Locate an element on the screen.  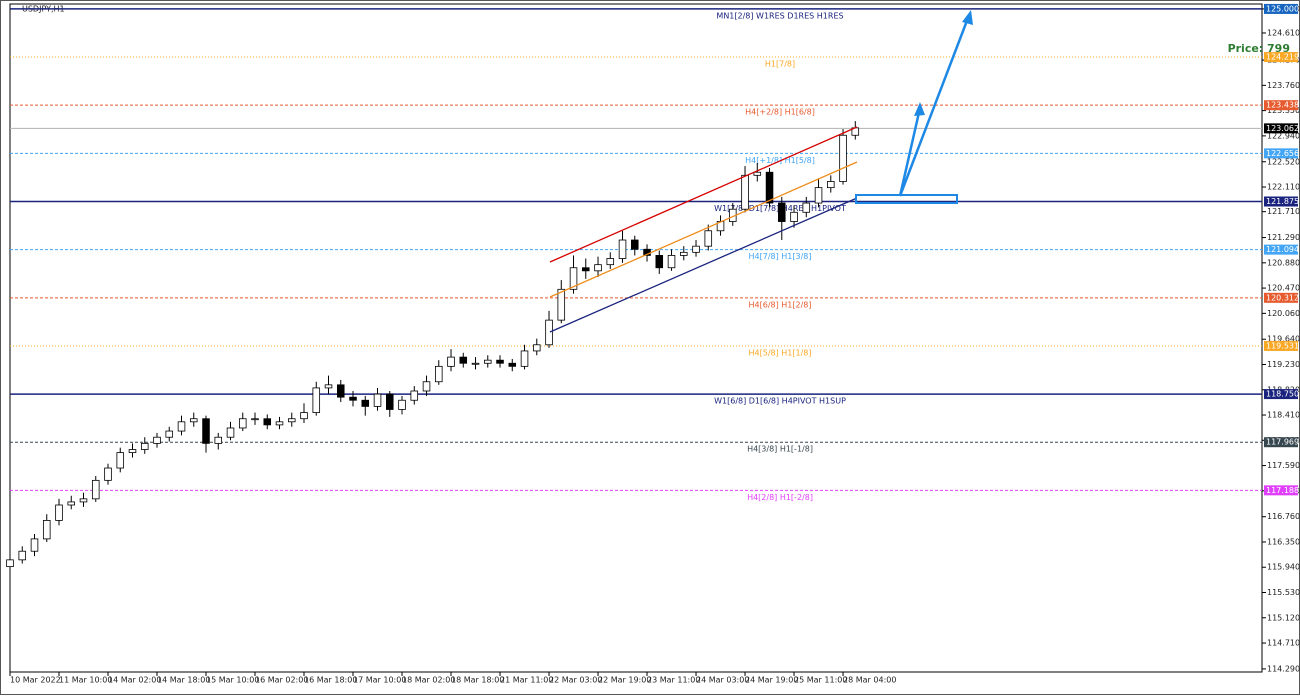
level-label: MN1[2/8] W1RES D1RES H1RES is located at coordinates (779, 15).